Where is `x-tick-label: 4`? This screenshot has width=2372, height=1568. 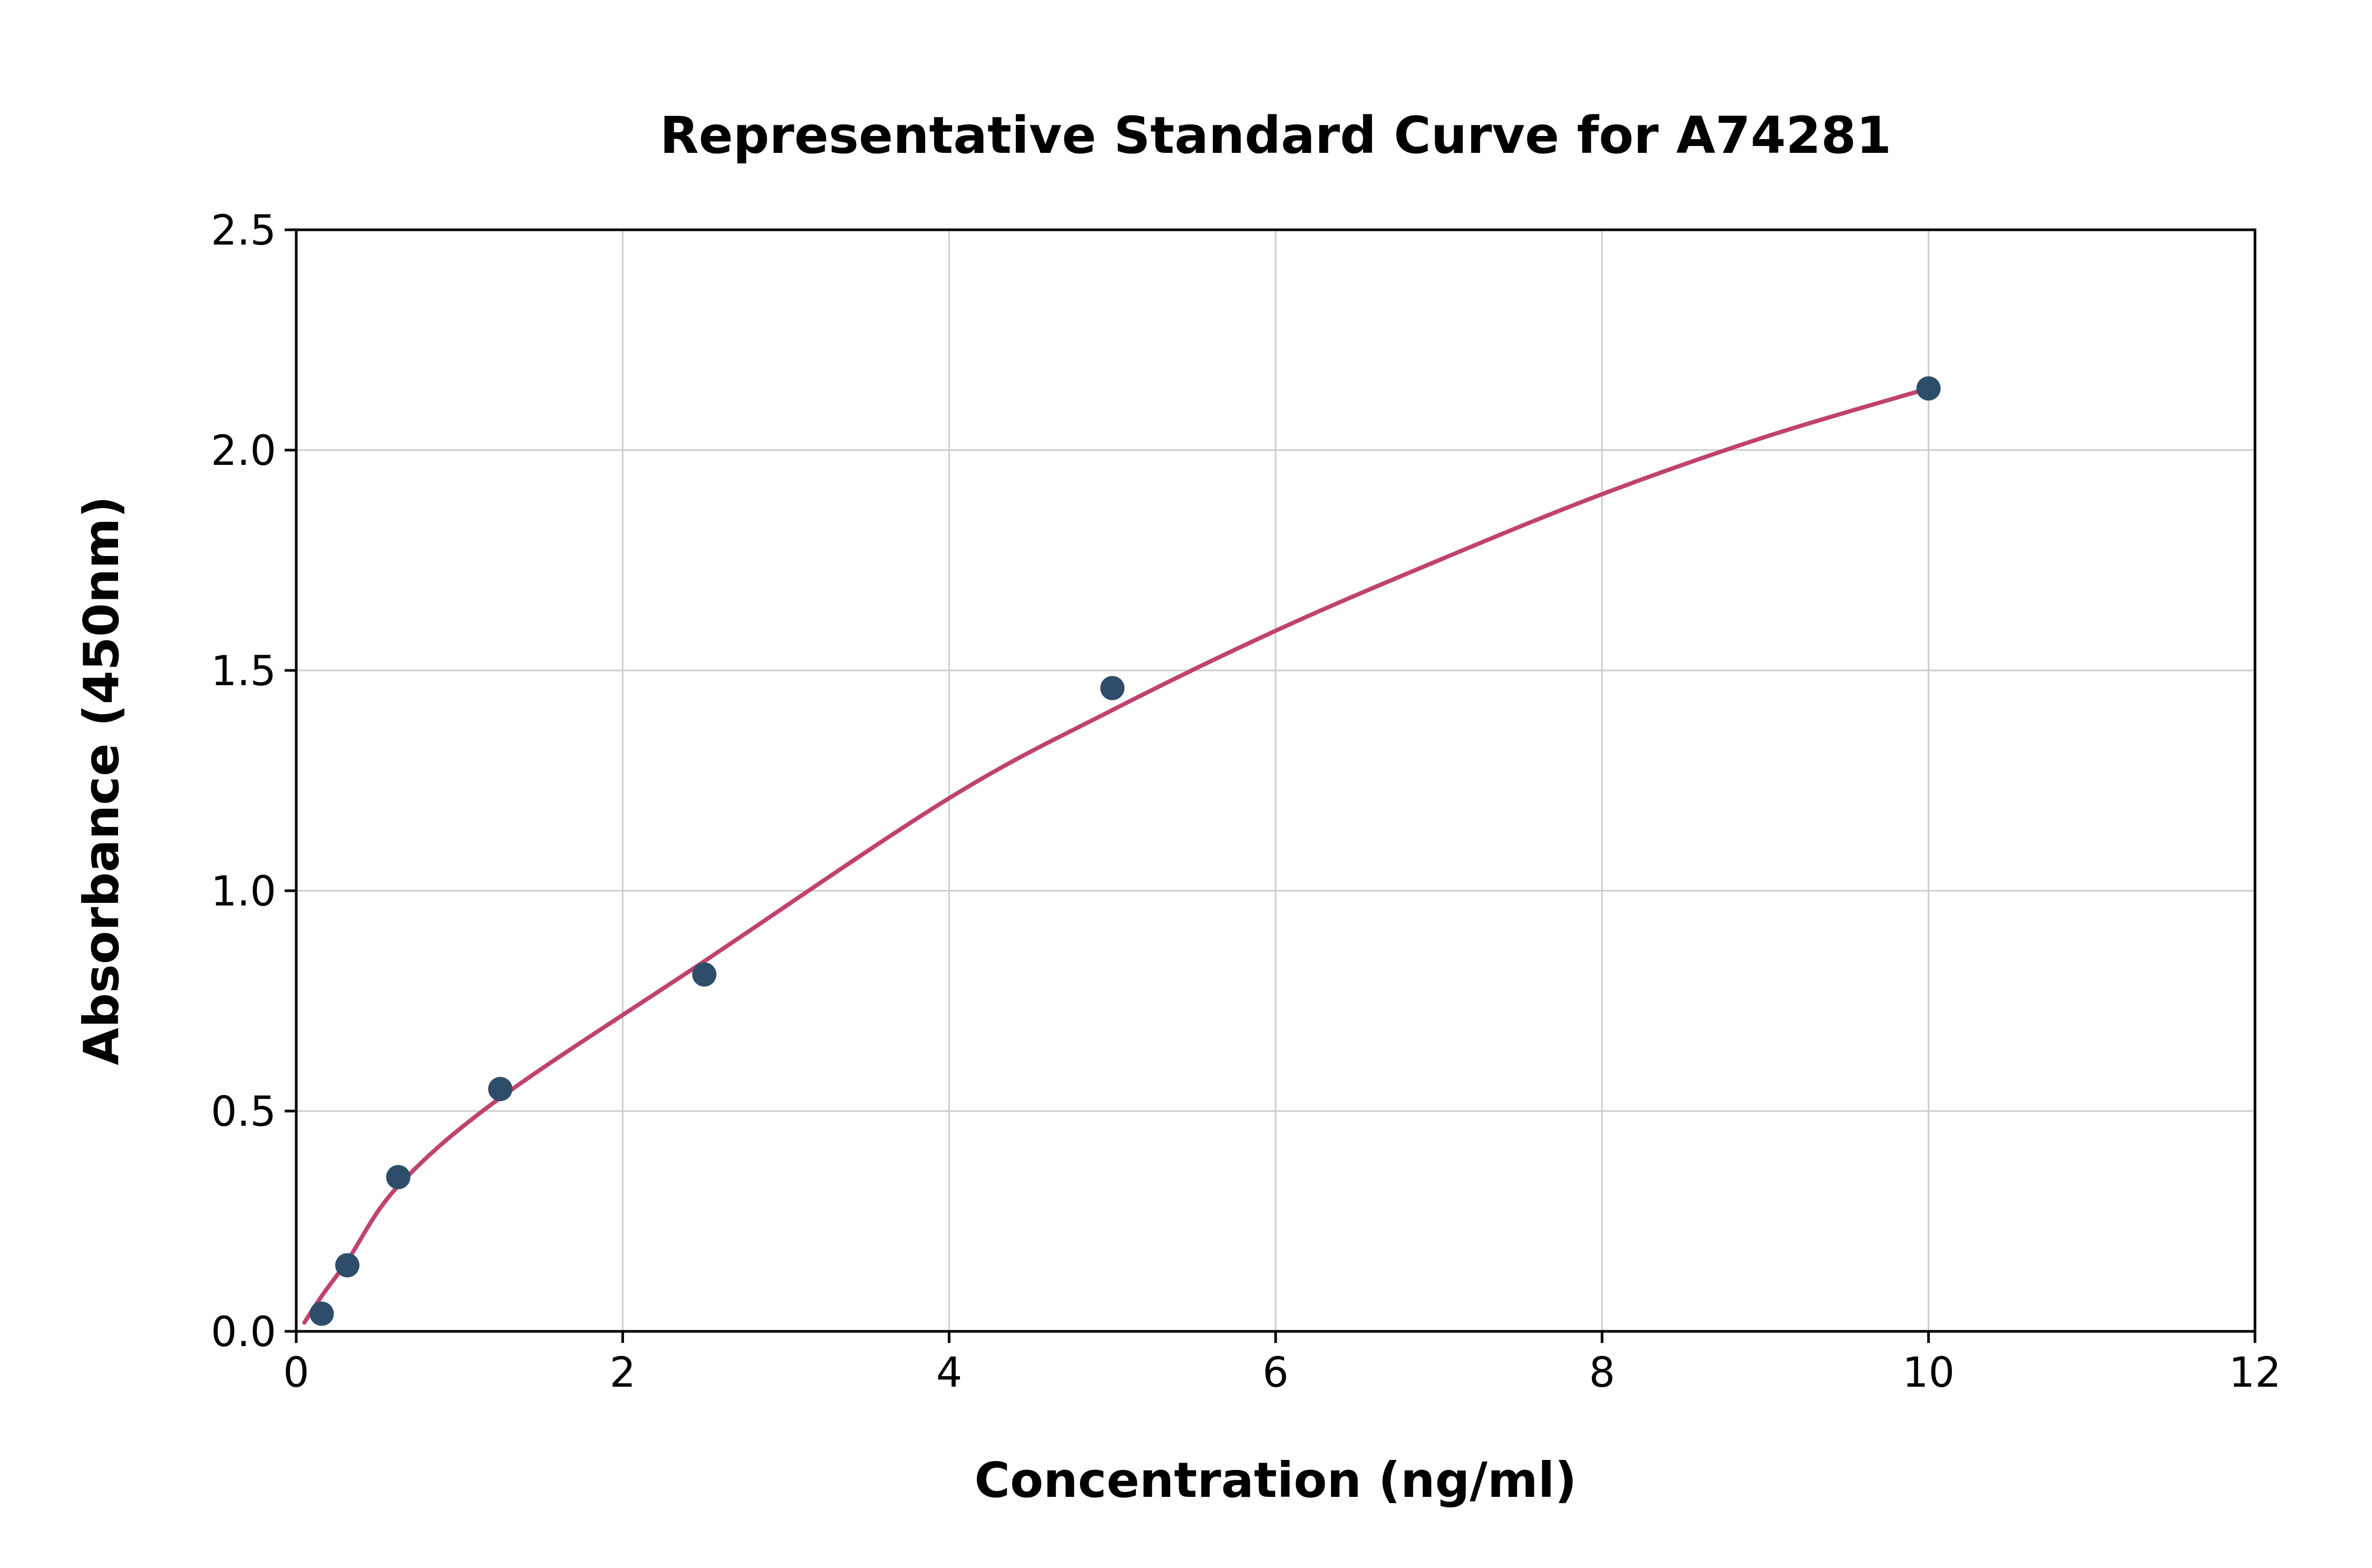
x-tick-label: 4 is located at coordinates (949, 1373).